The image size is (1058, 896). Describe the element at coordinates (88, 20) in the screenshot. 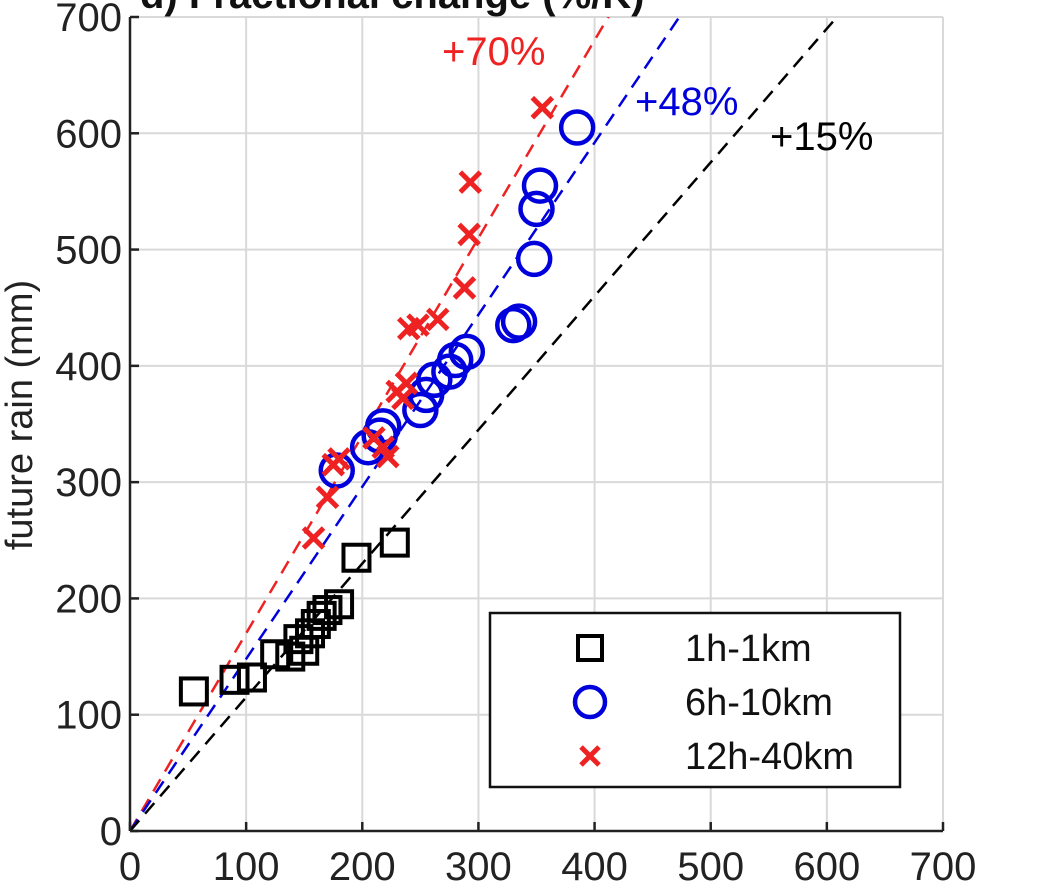

I see `y-tick-label: 700` at that location.